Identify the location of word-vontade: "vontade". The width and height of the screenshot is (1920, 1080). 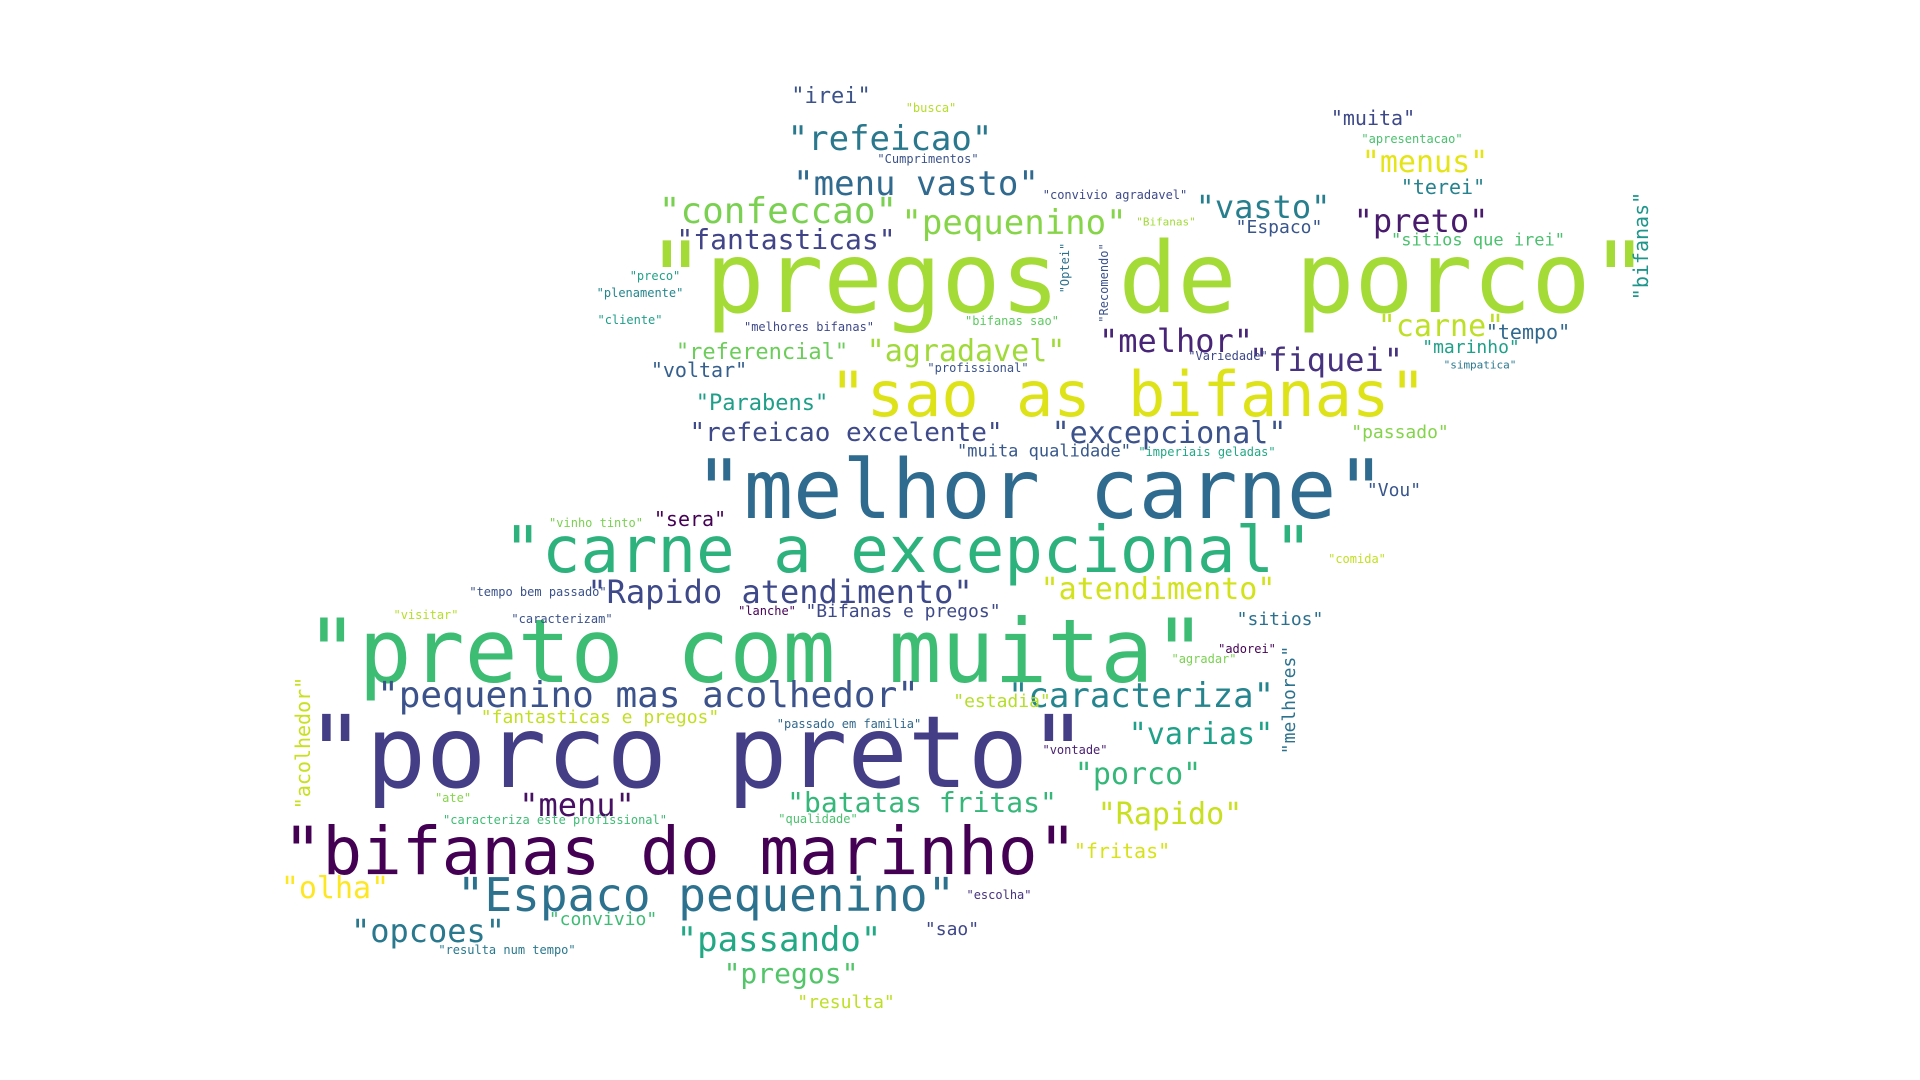
(1075, 750).